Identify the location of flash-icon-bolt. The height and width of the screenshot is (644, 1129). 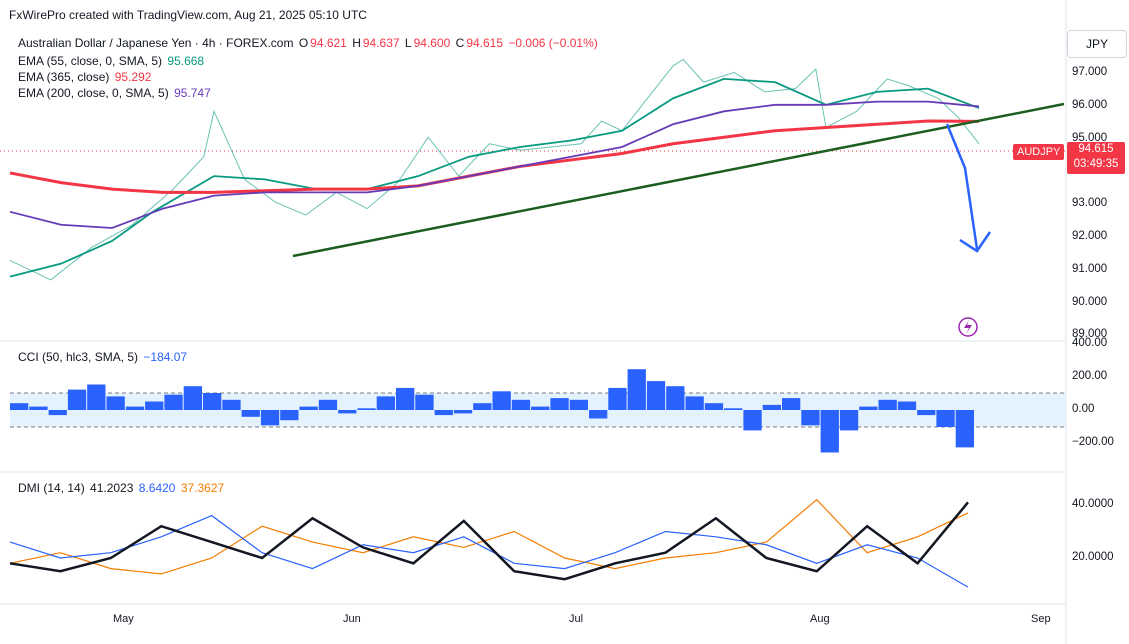
(968, 327).